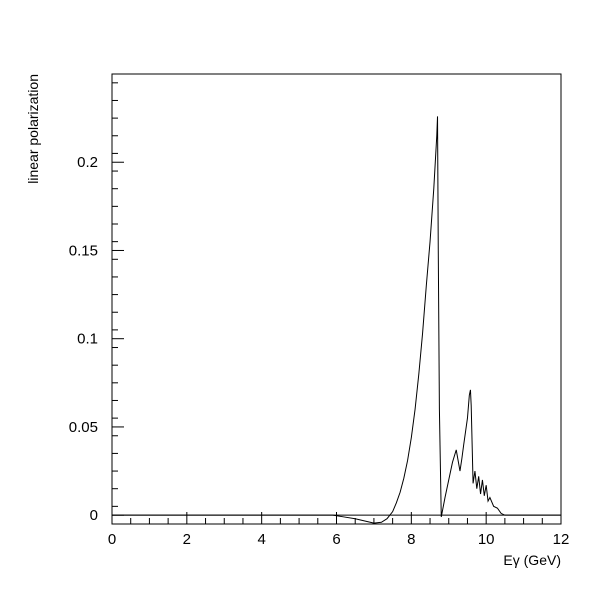 This screenshot has height=600, width=600. I want to click on x-axis-label: Eγ (GeV), so click(532, 560).